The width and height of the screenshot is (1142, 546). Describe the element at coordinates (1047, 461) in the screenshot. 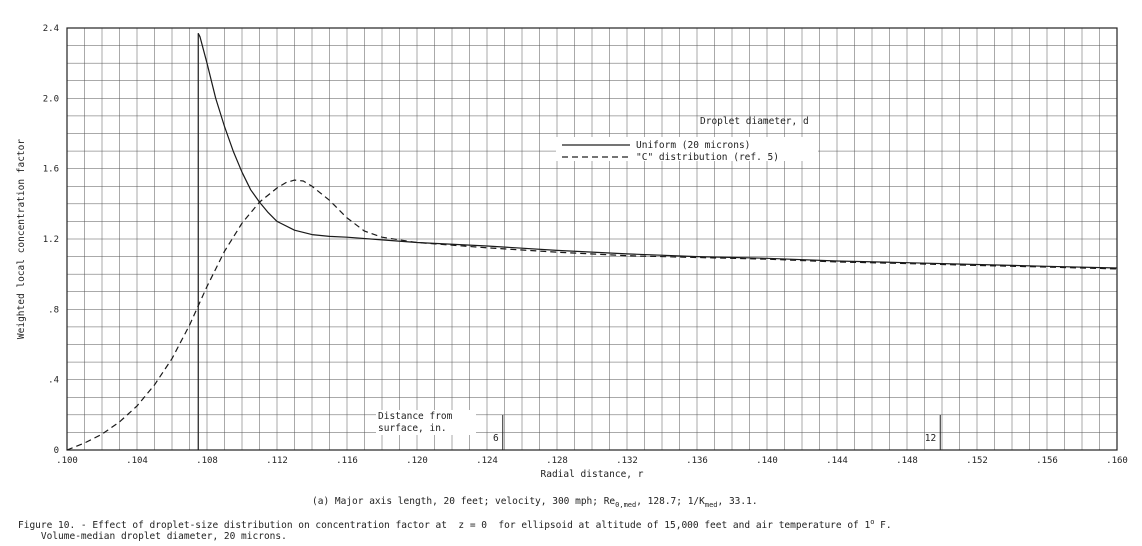

I see `x-tick-label: .156` at that location.